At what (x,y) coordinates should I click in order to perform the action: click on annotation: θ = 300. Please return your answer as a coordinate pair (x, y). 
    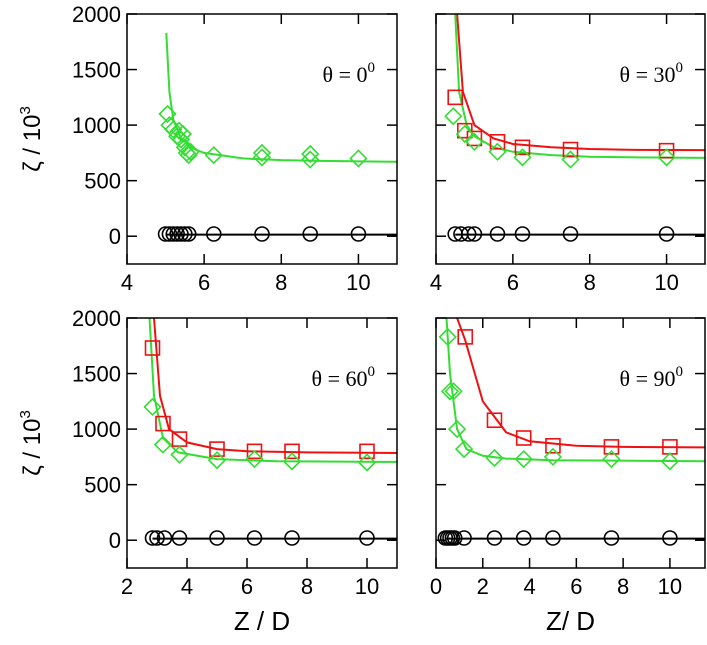
    Looking at the image, I should click on (651, 73).